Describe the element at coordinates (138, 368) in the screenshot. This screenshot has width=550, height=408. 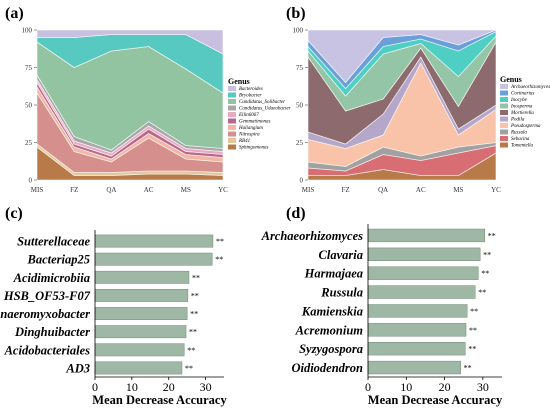
I see `bar-AD3` at that location.